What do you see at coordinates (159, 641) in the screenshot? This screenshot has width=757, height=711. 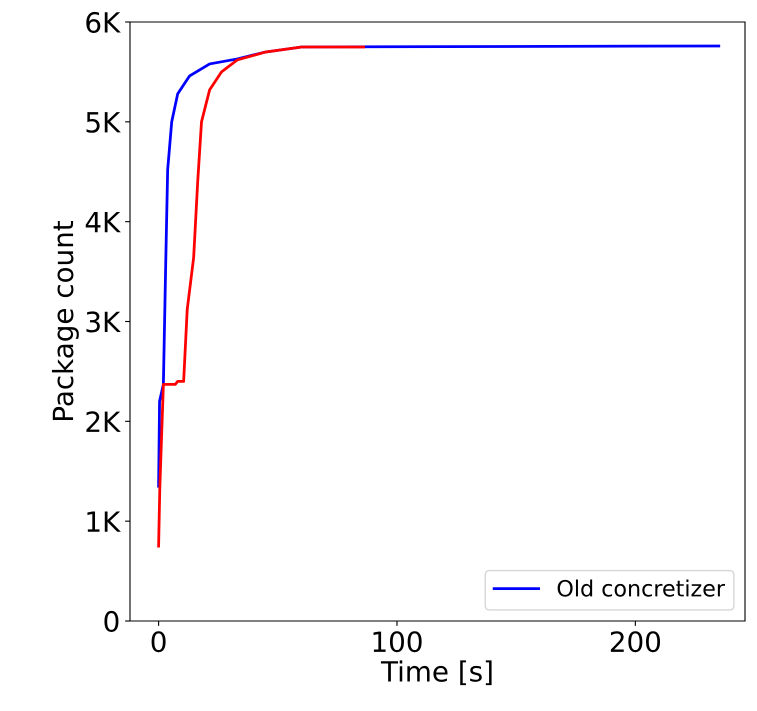 I see `x-tick-label: 0` at bounding box center [159, 641].